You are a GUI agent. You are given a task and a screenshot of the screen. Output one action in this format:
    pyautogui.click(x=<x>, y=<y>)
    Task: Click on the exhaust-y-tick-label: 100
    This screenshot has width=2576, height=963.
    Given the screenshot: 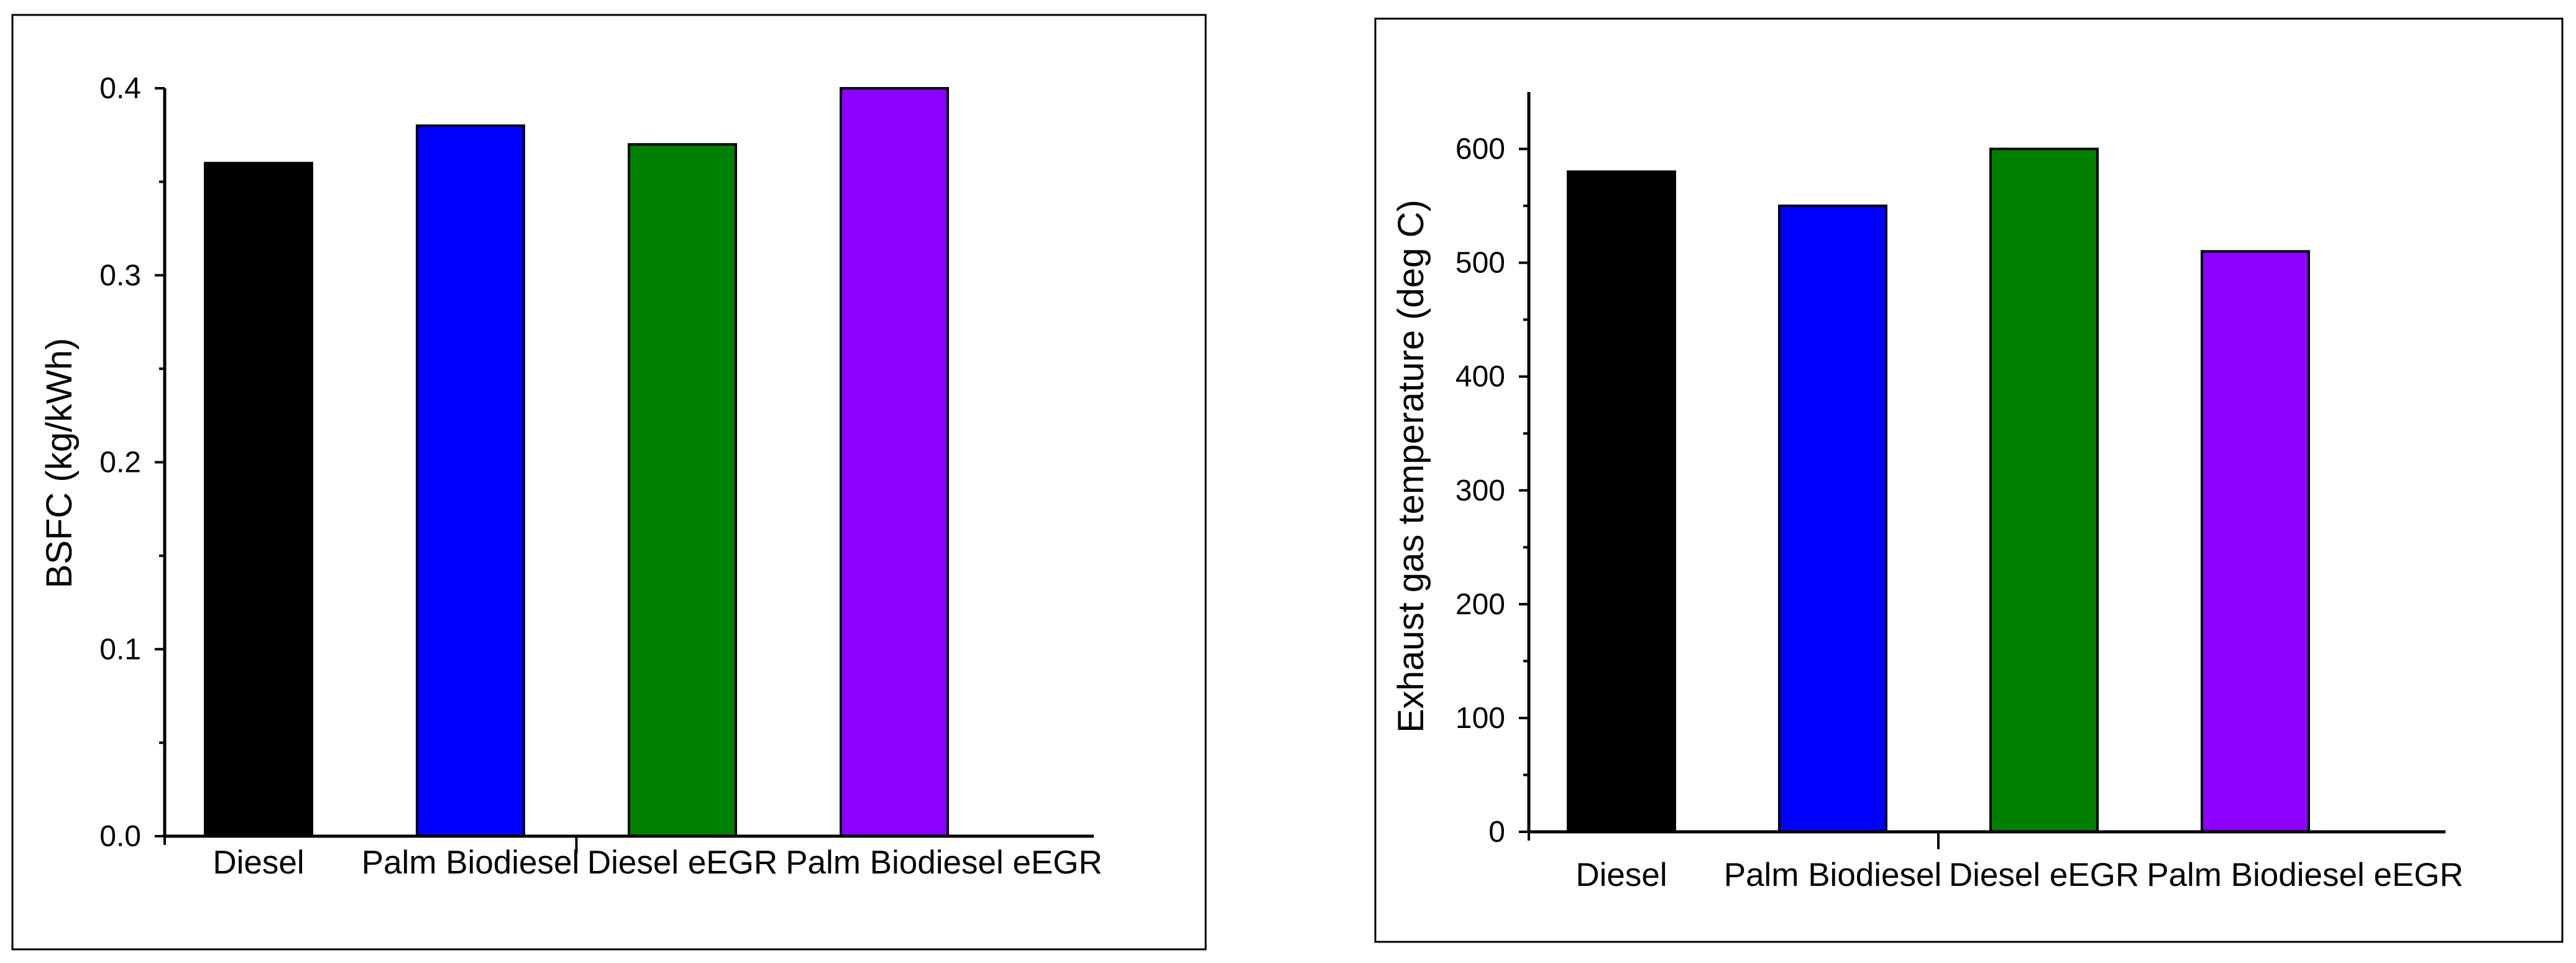 What is the action you would take?
    pyautogui.click(x=1480, y=718)
    